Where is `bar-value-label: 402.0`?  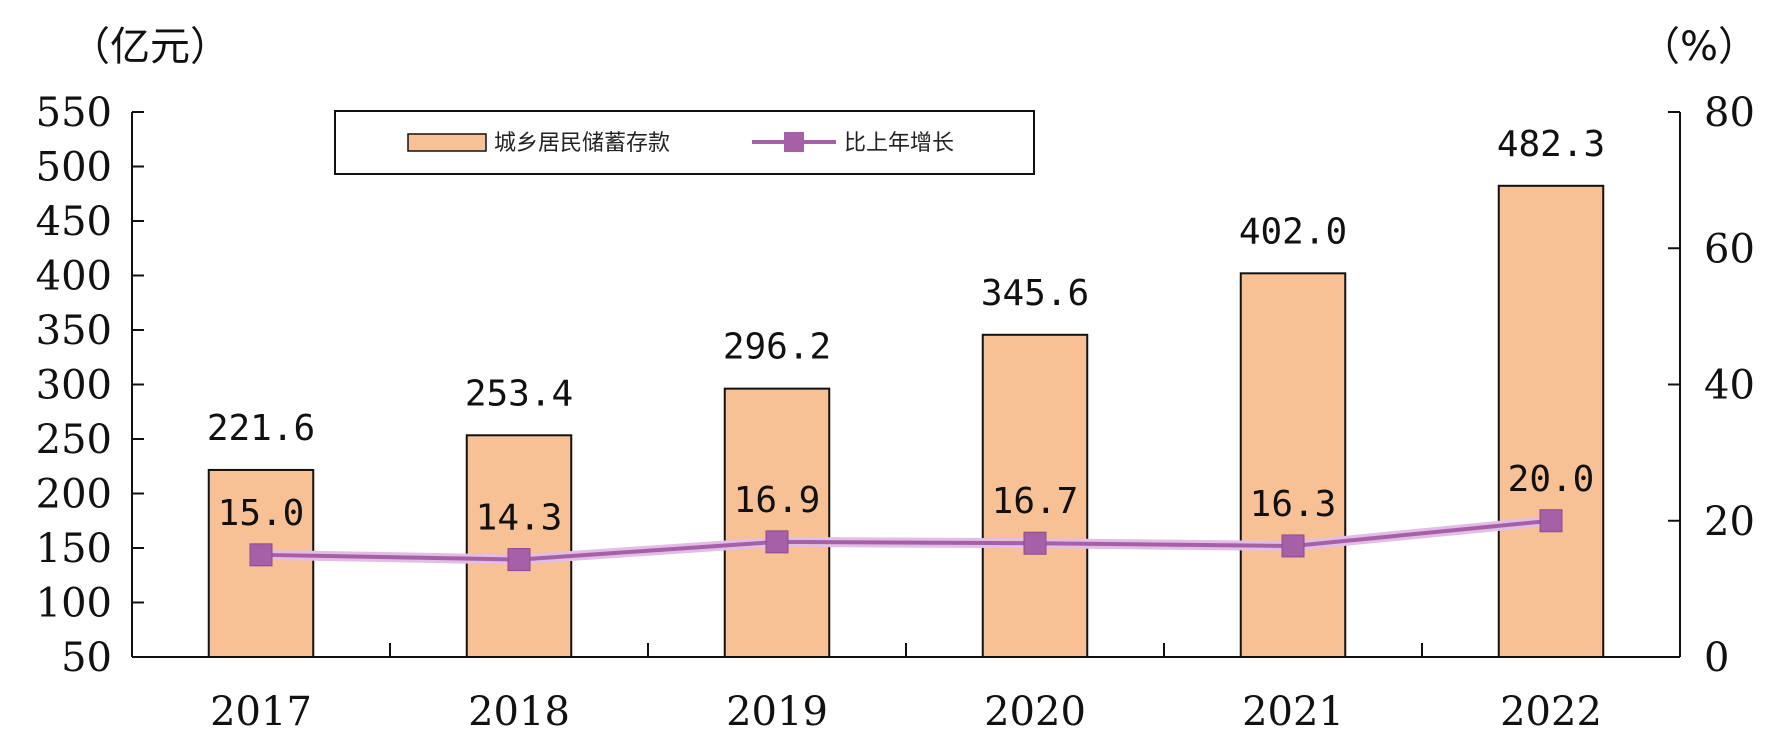 bar-value-label: 402.0 is located at coordinates (1293, 231).